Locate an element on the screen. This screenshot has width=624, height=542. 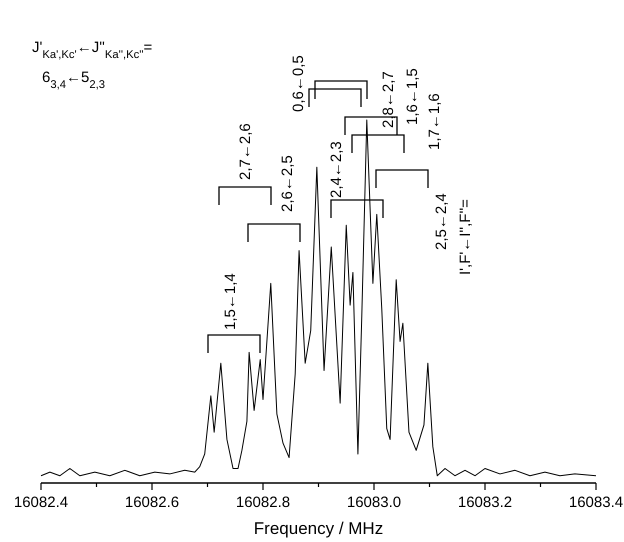
annotation: 2,6←2,5 is located at coordinates (287, 183).